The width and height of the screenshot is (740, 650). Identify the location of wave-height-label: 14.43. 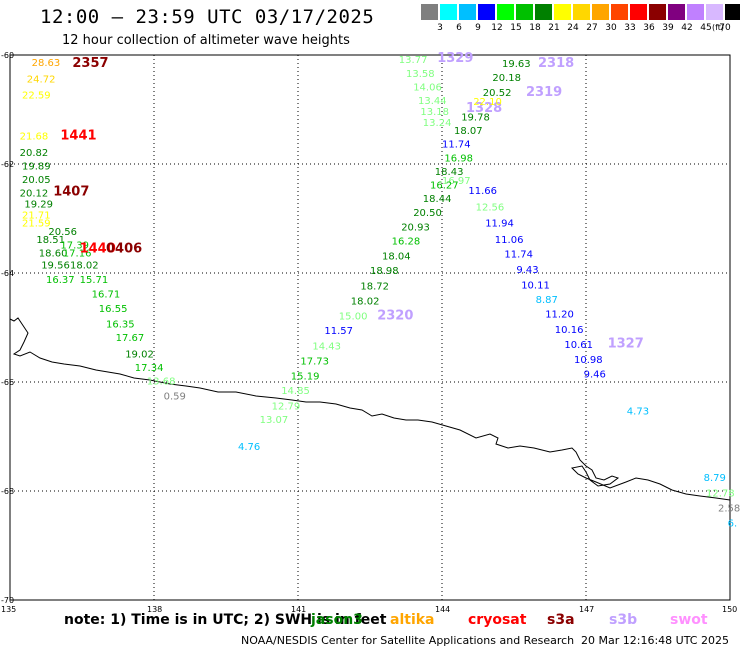
(326, 346).